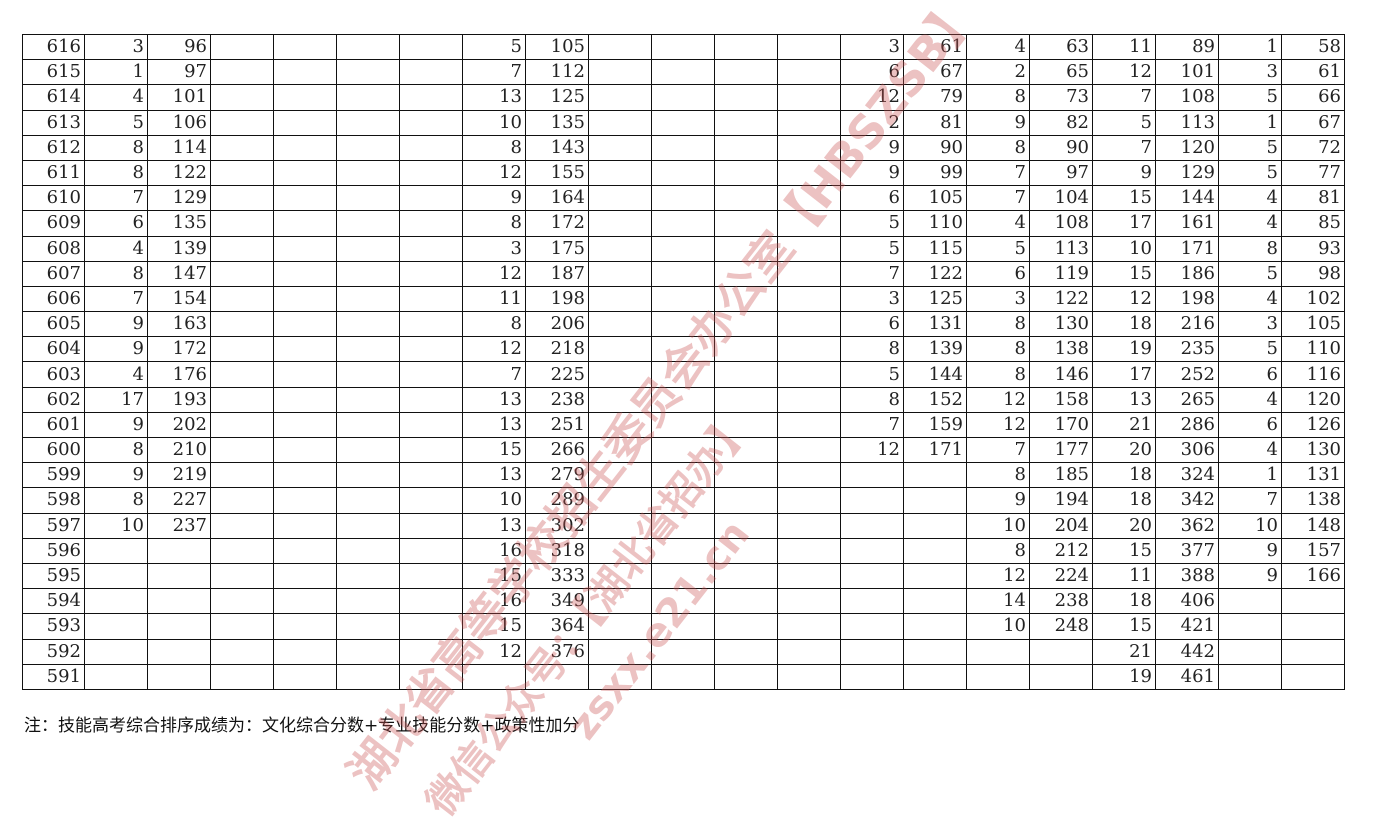 The width and height of the screenshot is (1396, 826). I want to click on score-cell: 611, so click(53, 173).